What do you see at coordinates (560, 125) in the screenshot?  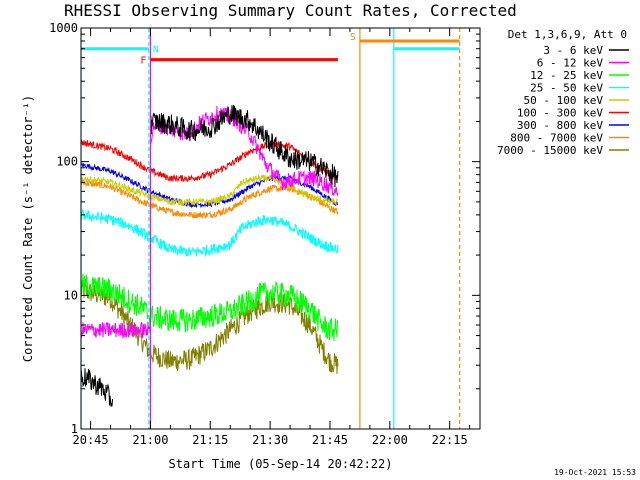 I see `legend-item-label: 300 - 800 keV` at bounding box center [560, 125].